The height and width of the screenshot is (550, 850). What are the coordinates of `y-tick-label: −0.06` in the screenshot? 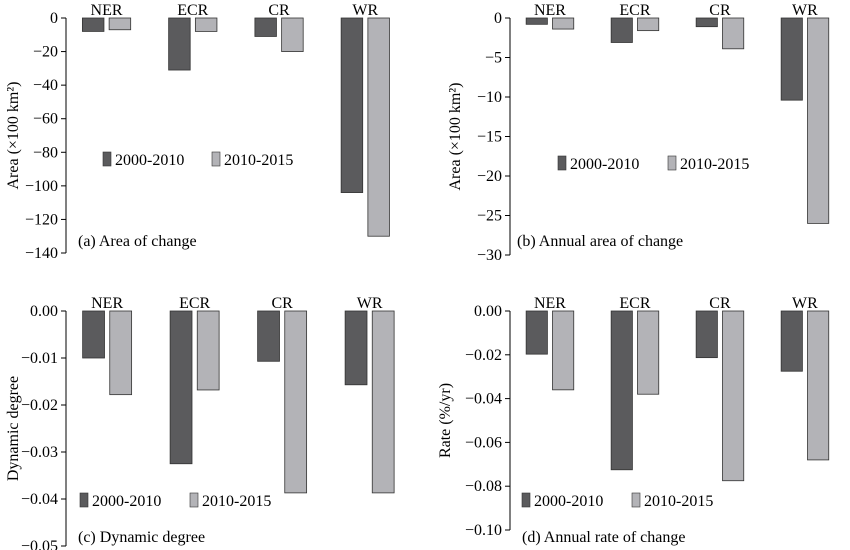 It's located at (483, 442).